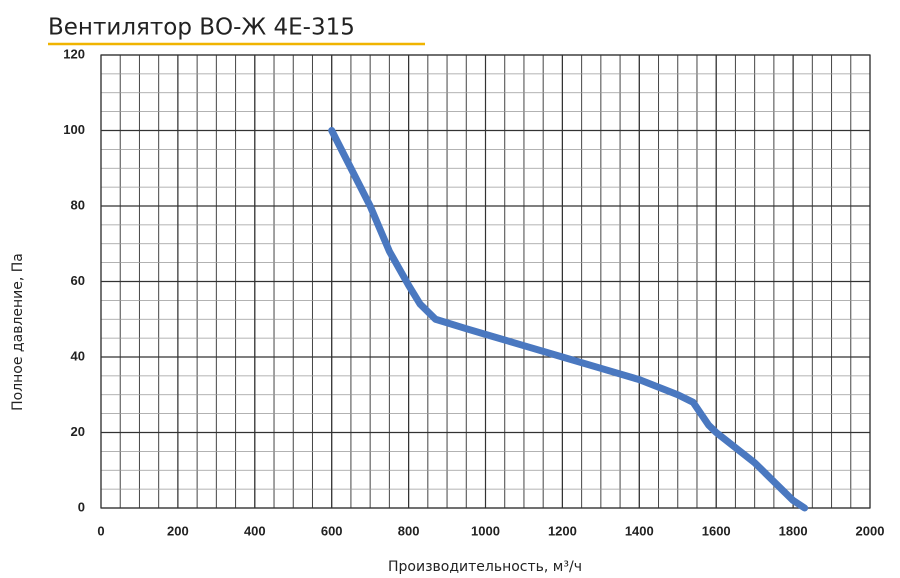  Describe the element at coordinates (639, 530) in the screenshot. I see `x-tick-label: 1400` at that location.